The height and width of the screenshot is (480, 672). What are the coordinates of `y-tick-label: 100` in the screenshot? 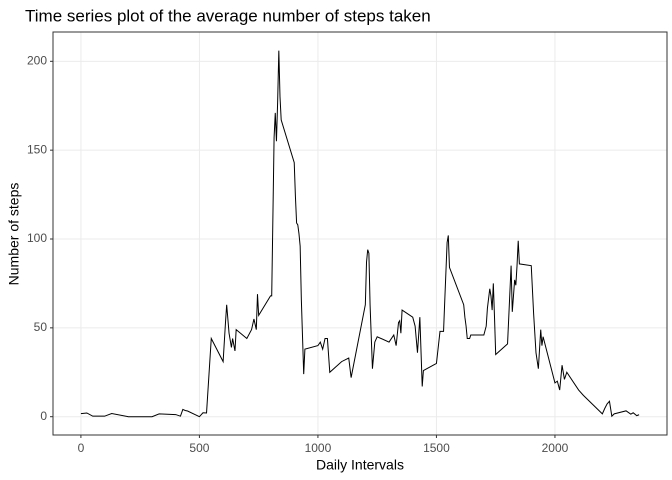 It's located at (37, 238).